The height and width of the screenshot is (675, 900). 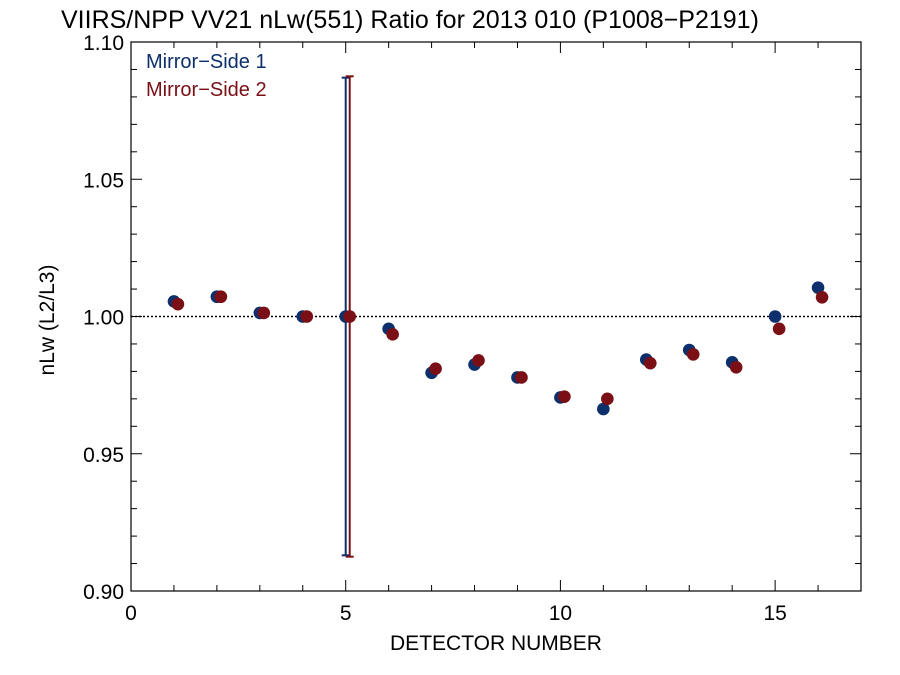 What do you see at coordinates (103, 318) in the screenshot?
I see `y-tick-label: 1.00` at bounding box center [103, 318].